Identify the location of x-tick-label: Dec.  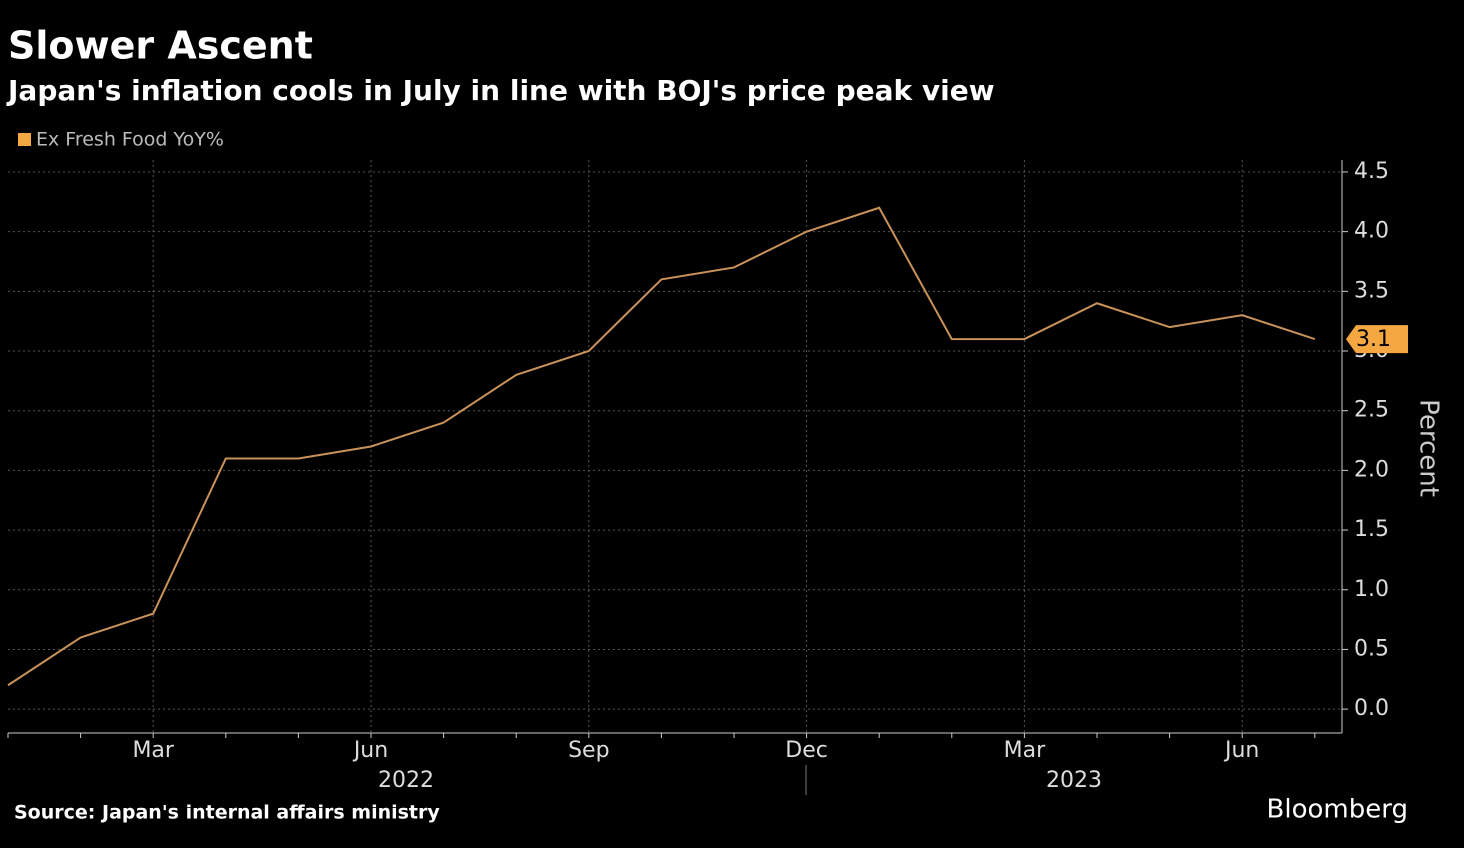
(806, 750).